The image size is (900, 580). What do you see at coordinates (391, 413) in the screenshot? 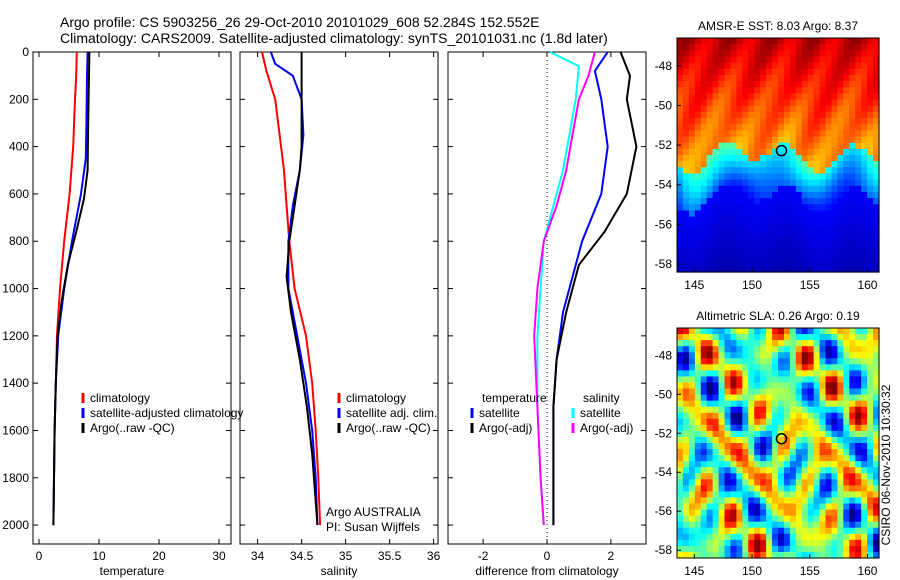
I see `legend-label: satellite adj. clim.` at bounding box center [391, 413].